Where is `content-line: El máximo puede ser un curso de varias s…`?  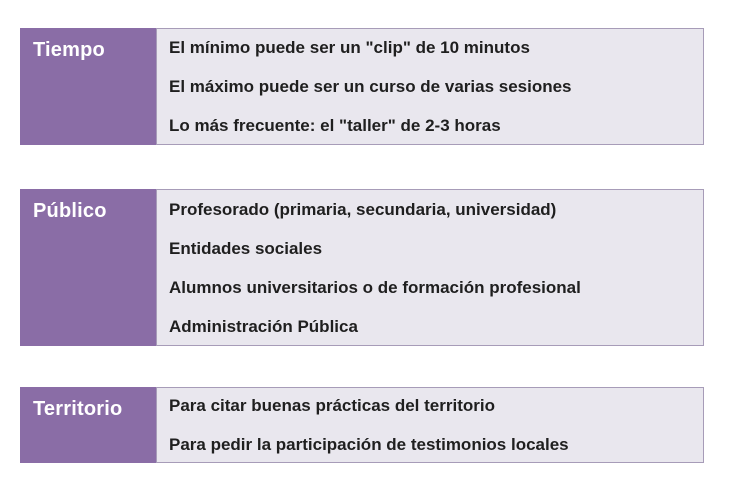
content-line: El máximo puede ser un curso de varias s… is located at coordinates (370, 86).